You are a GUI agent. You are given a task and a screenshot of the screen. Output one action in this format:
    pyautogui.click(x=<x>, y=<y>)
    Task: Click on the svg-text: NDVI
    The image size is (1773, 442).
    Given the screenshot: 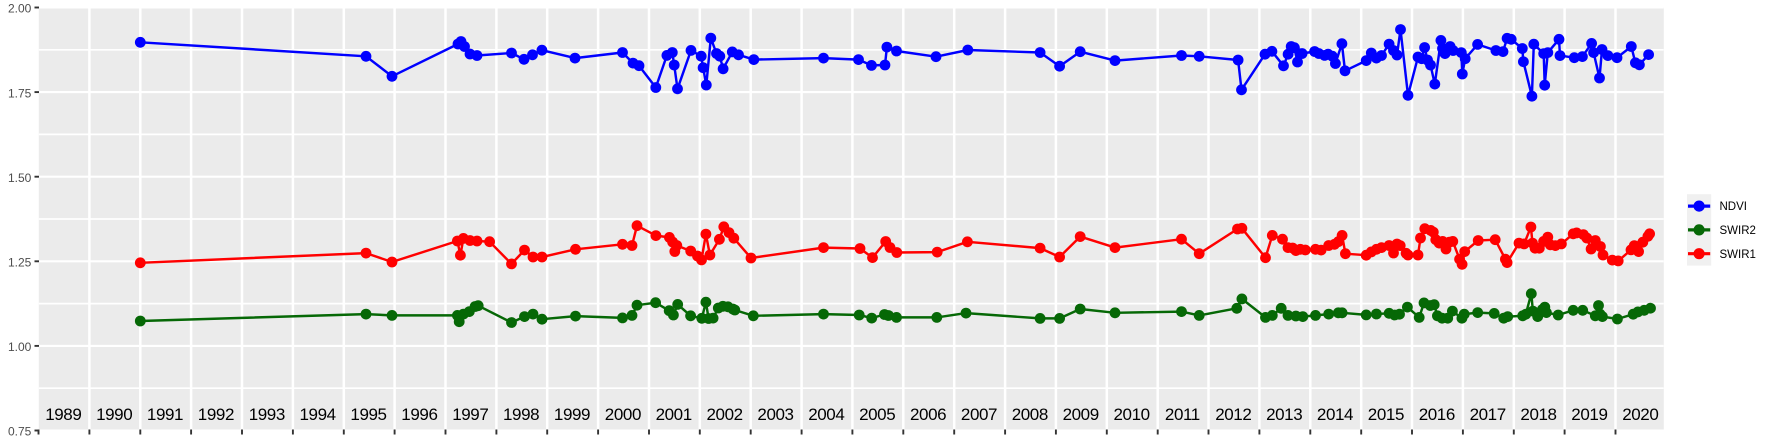 What is the action you would take?
    pyautogui.click(x=1733, y=207)
    